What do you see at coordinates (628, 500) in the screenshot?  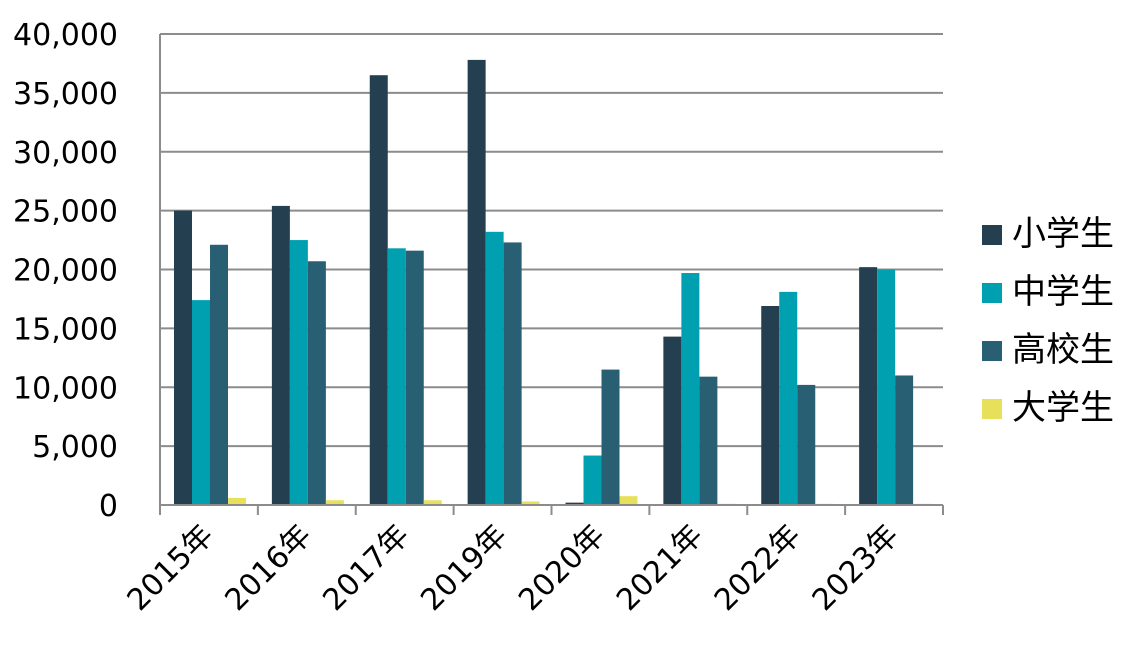 I see `bar-大学生-2020年` at bounding box center [628, 500].